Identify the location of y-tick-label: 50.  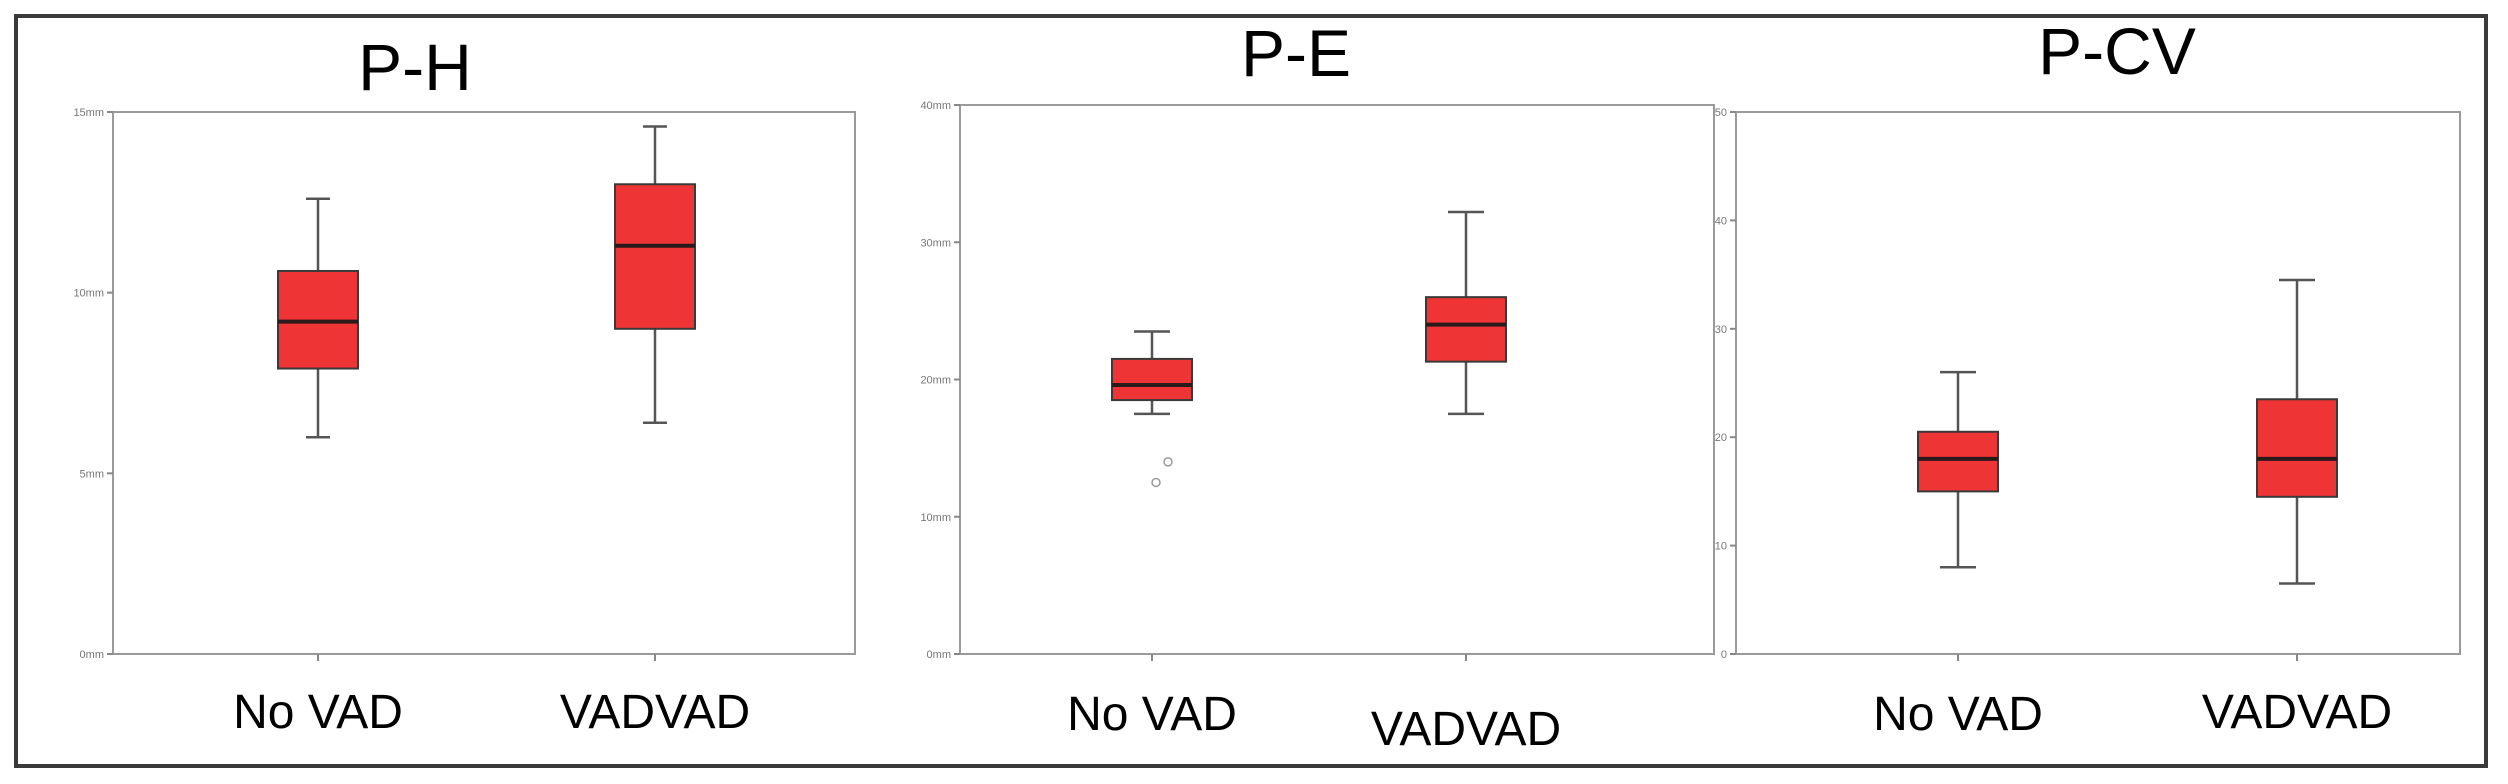
(1721, 113).